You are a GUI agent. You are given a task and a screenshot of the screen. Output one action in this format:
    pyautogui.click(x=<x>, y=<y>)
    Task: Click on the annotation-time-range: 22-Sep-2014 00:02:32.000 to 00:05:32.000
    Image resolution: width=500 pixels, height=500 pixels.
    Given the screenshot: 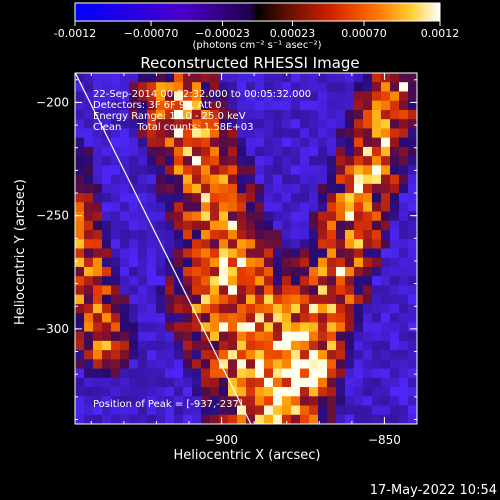 What is the action you would take?
    pyautogui.click(x=202, y=94)
    